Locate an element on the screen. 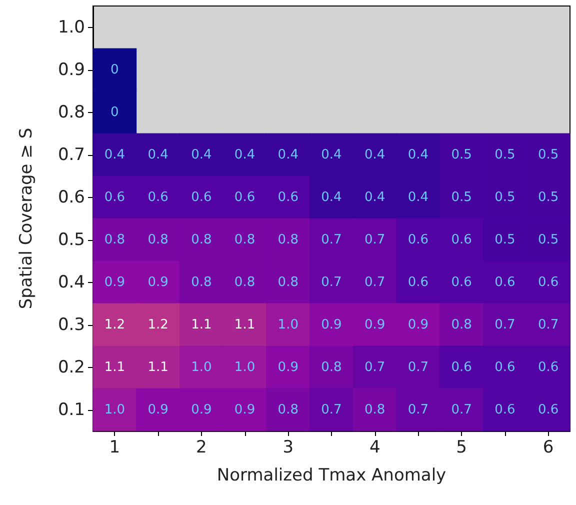 The image size is (576, 505). x-axis-title: Normalized Tmax Anomaly is located at coordinates (331, 476).